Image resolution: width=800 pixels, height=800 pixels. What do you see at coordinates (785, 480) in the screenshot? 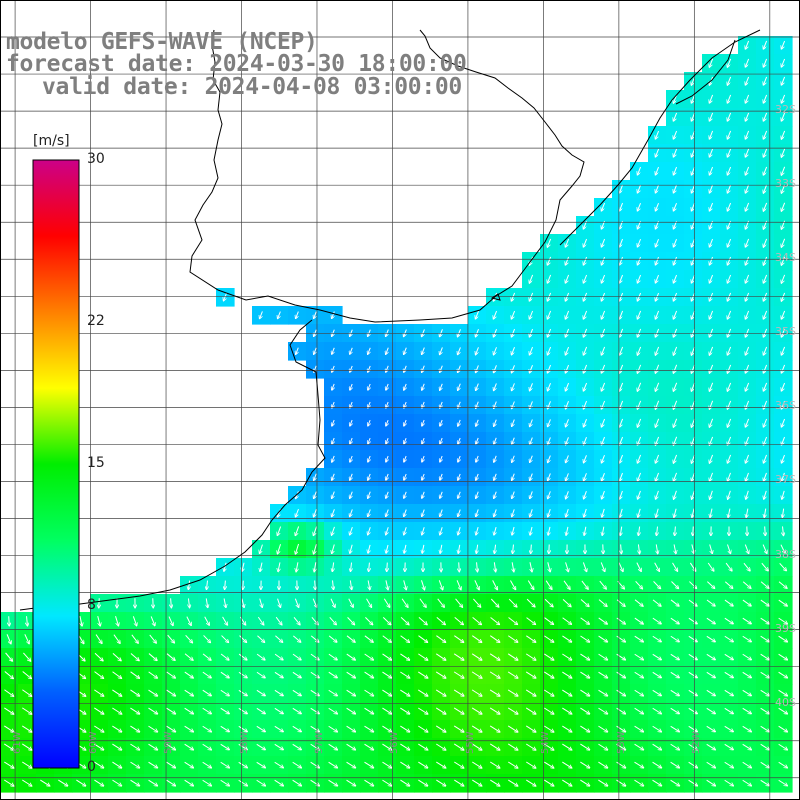
I see `latitude-label: 37S` at bounding box center [785, 480].